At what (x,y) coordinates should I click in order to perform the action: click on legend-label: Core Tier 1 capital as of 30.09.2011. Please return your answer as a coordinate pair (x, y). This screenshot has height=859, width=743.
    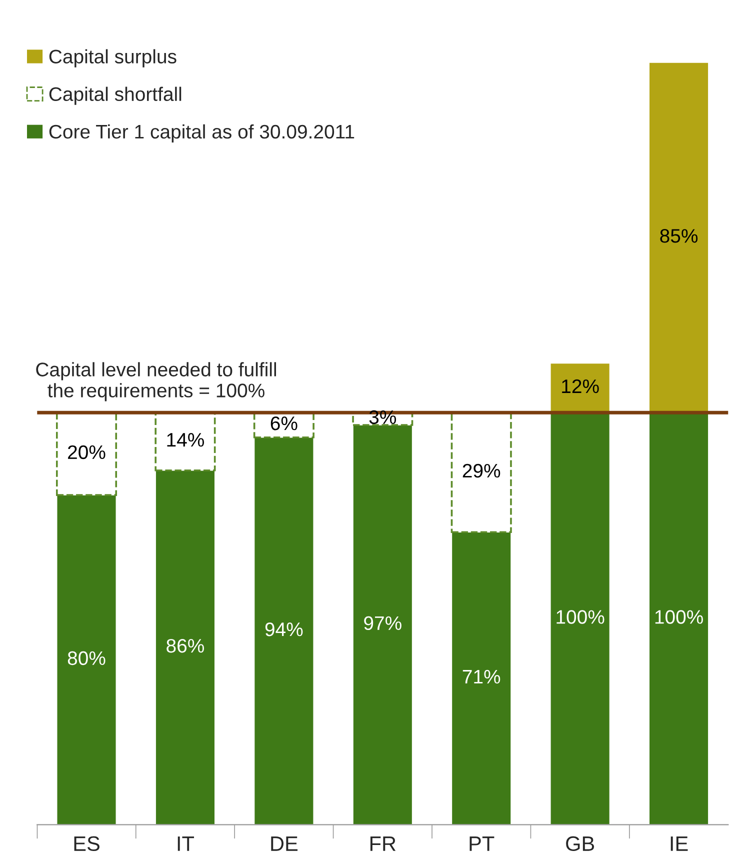
    Looking at the image, I should click on (201, 133).